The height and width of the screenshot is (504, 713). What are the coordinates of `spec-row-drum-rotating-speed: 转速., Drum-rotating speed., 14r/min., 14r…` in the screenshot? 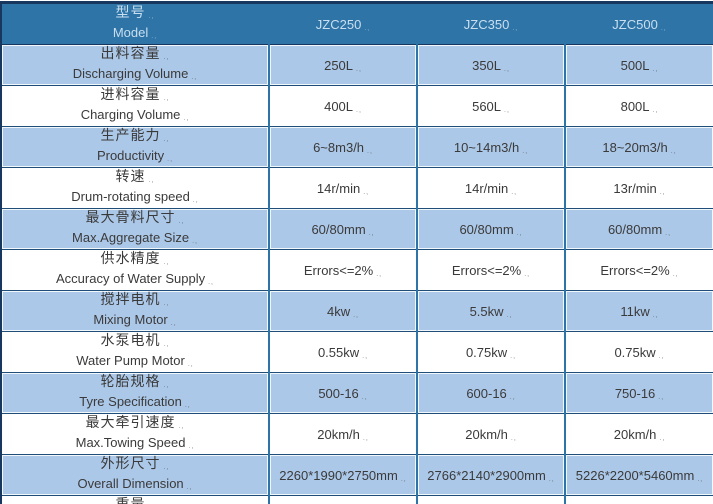 It's located at (356, 188).